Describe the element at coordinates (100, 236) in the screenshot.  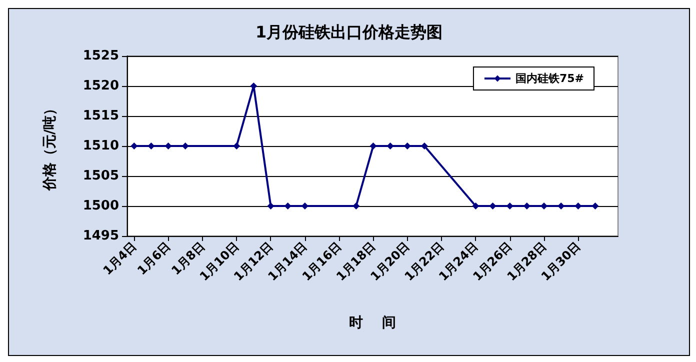
I see `y-tick-label: 1495` at that location.